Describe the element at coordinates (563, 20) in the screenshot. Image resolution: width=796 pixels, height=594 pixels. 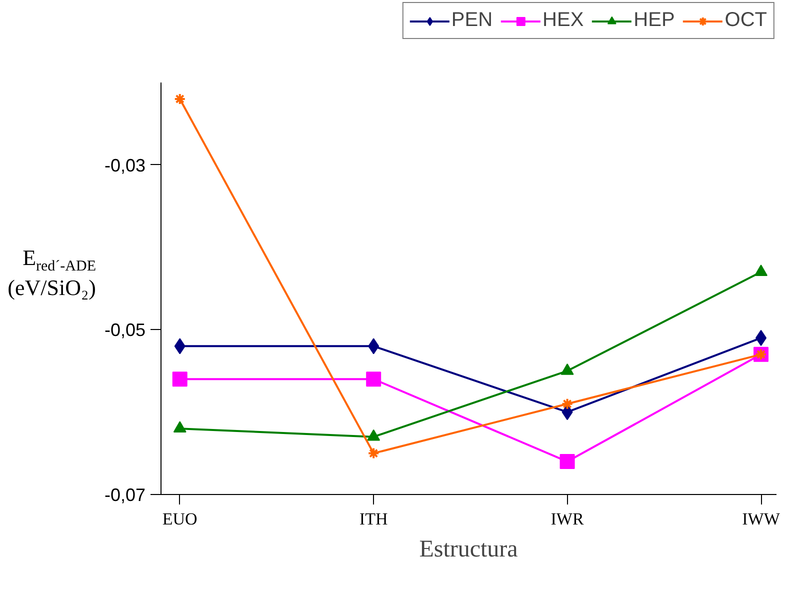
I see `legend-label: HEX` at that location.